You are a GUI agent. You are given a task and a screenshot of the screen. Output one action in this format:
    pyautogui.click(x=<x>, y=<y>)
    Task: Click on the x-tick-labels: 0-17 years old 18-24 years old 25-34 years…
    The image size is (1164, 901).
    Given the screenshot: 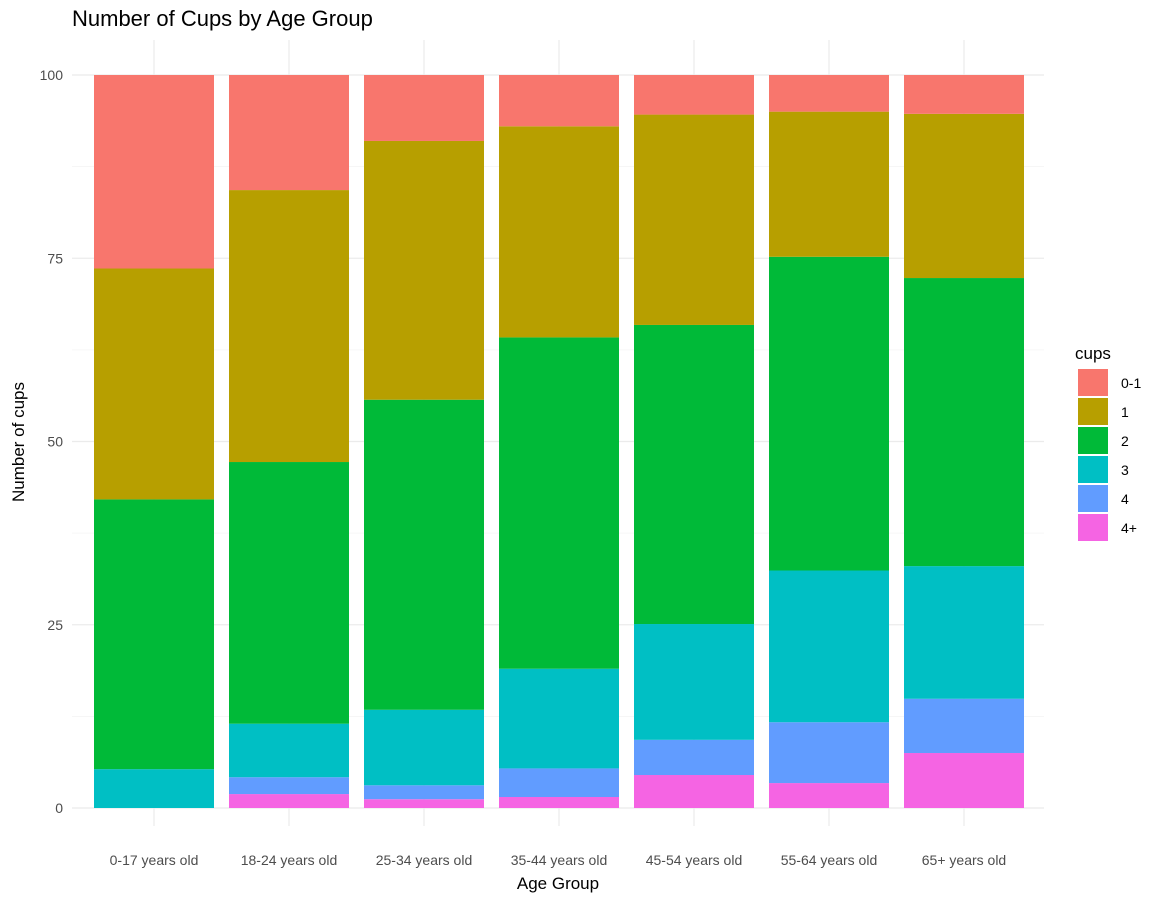 What is the action you would take?
    pyautogui.click(x=558, y=860)
    